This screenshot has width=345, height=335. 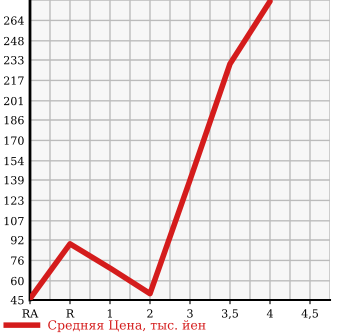 What do you see at coordinates (13, 101) in the screenshot?
I see `y-tick-label: 201` at bounding box center [13, 101].